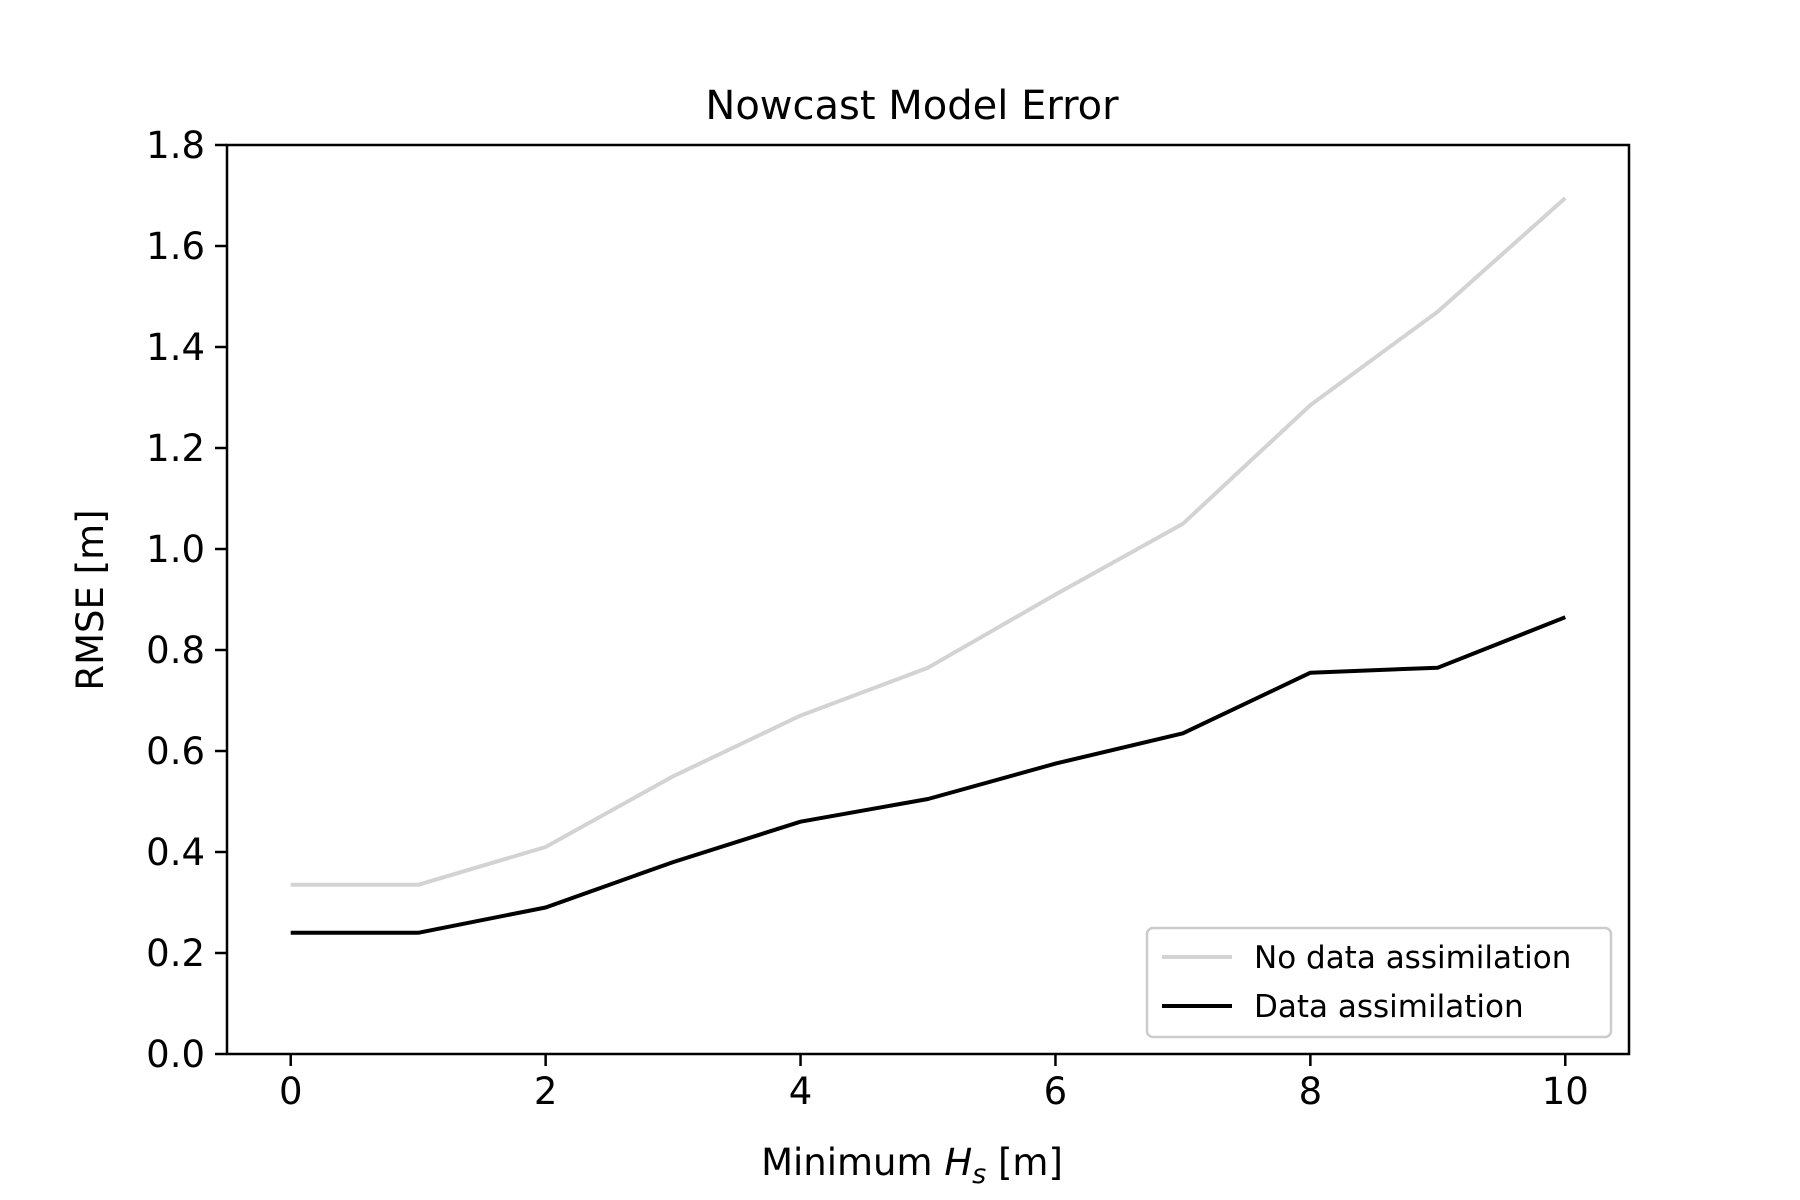  I want to click on chart-title: Nowcast Model Error, so click(912, 106).